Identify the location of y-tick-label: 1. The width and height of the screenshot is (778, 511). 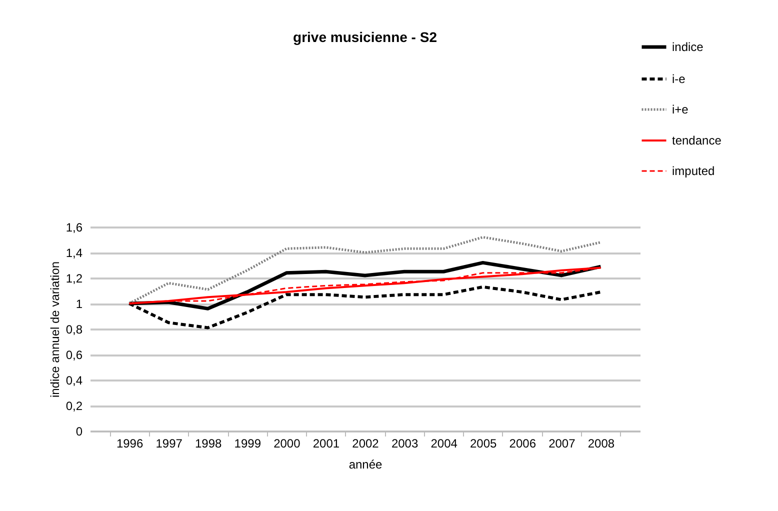
(79, 304).